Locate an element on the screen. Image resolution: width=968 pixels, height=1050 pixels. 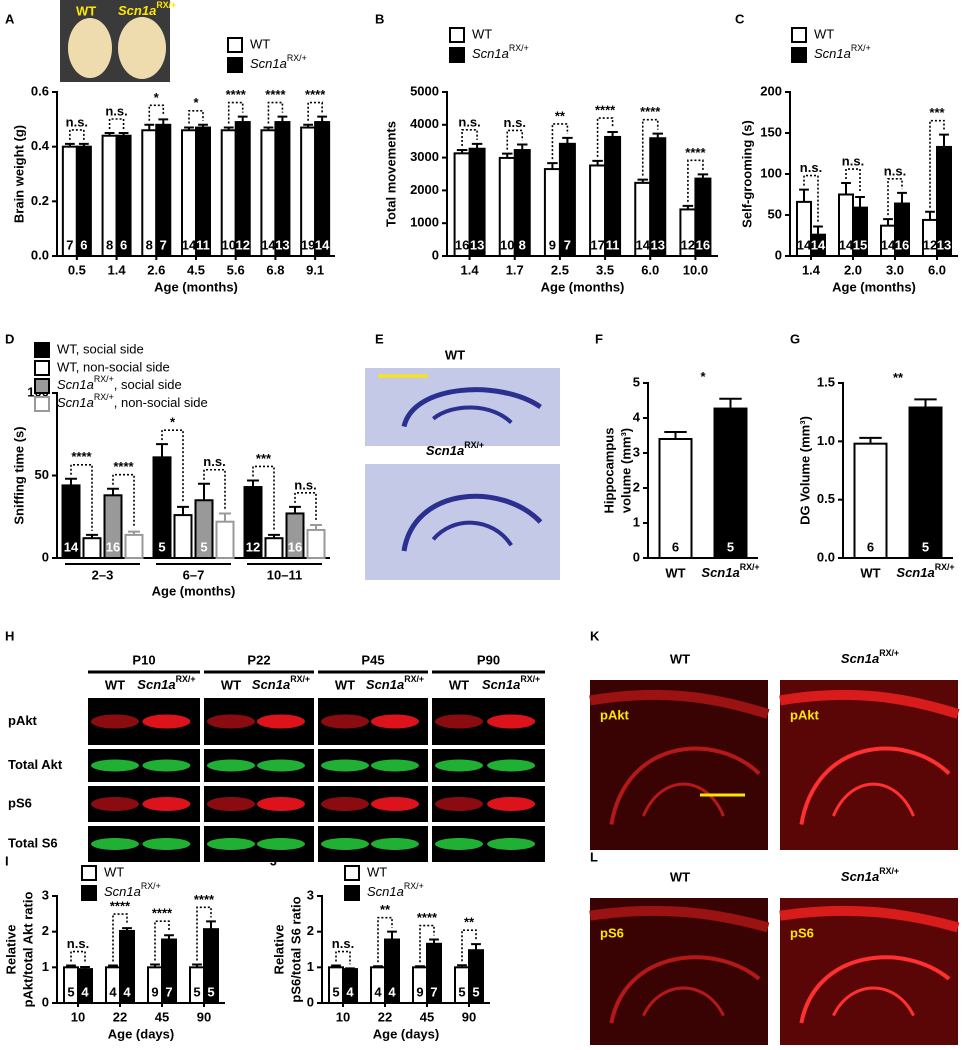
y-tick-label: 5000 is located at coordinates (424, 90).